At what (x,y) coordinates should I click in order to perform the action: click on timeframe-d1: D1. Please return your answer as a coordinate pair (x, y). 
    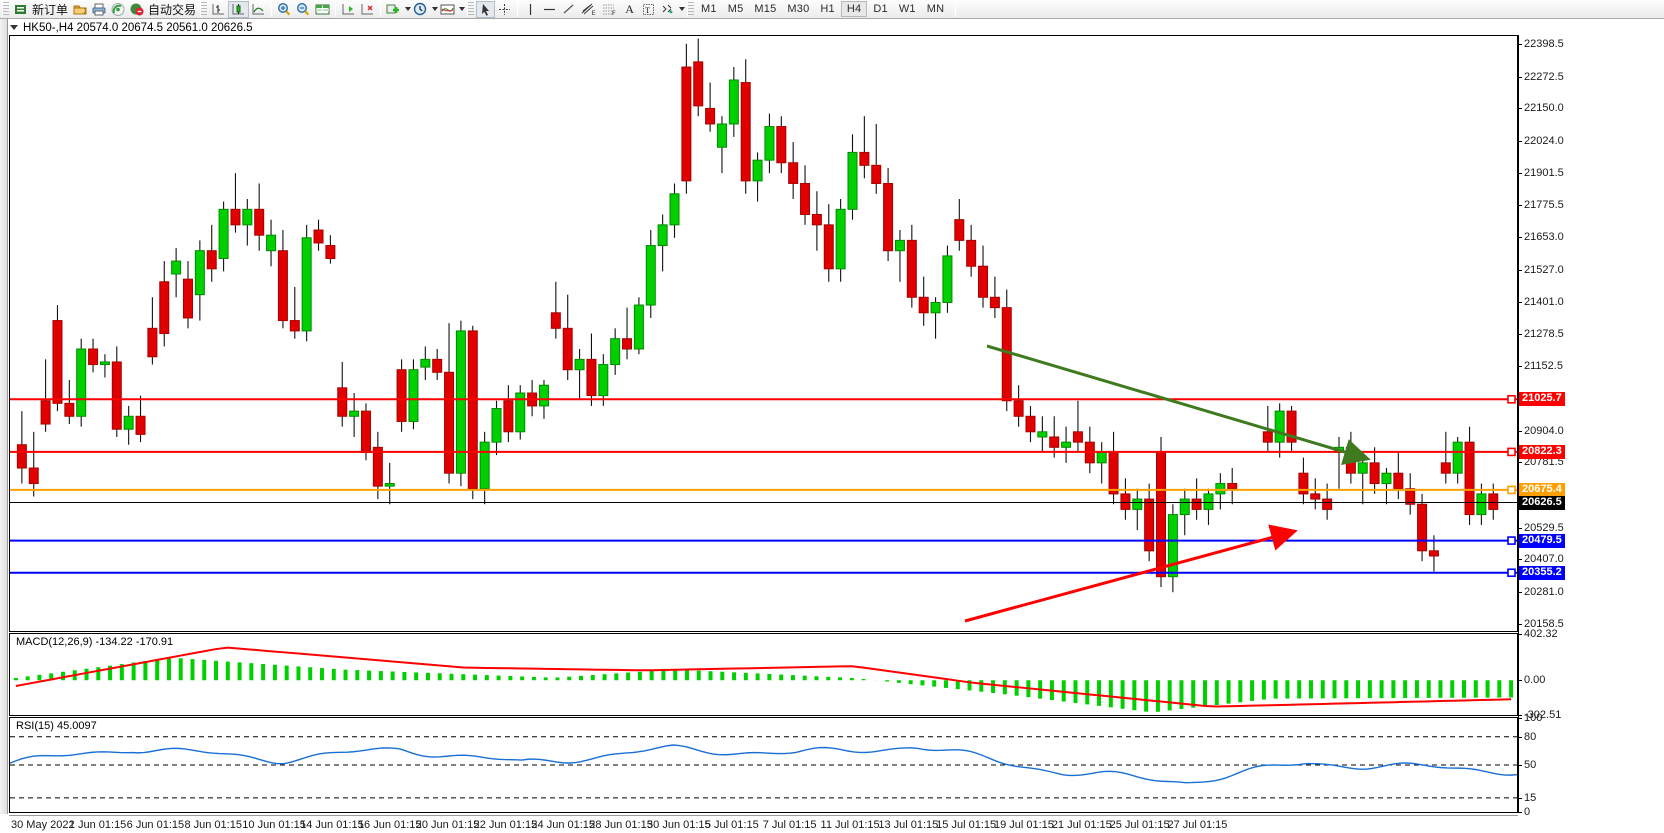
    Looking at the image, I should click on (880, 9).